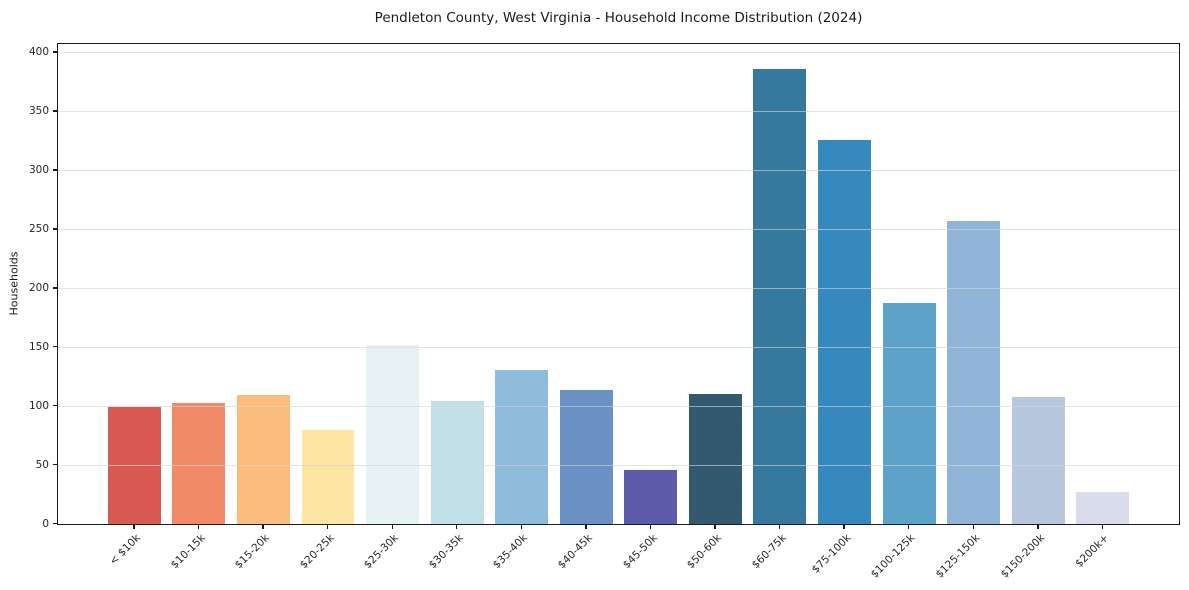  Describe the element at coordinates (651, 307) in the screenshot. I see `bar-slot: $45-50k` at that location.